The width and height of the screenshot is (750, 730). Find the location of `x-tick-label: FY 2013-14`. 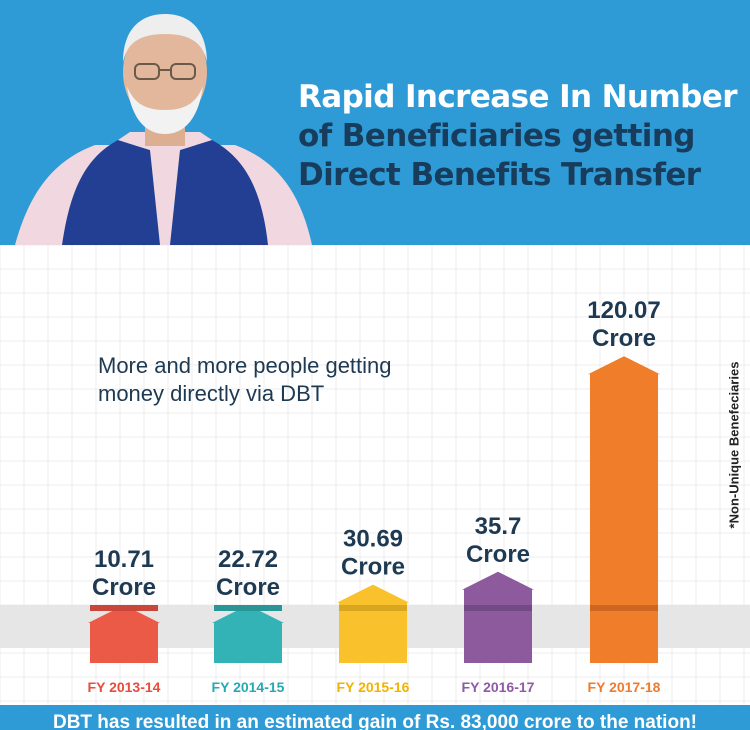

x-tick-label: FY 2013-14 is located at coordinates (124, 687).